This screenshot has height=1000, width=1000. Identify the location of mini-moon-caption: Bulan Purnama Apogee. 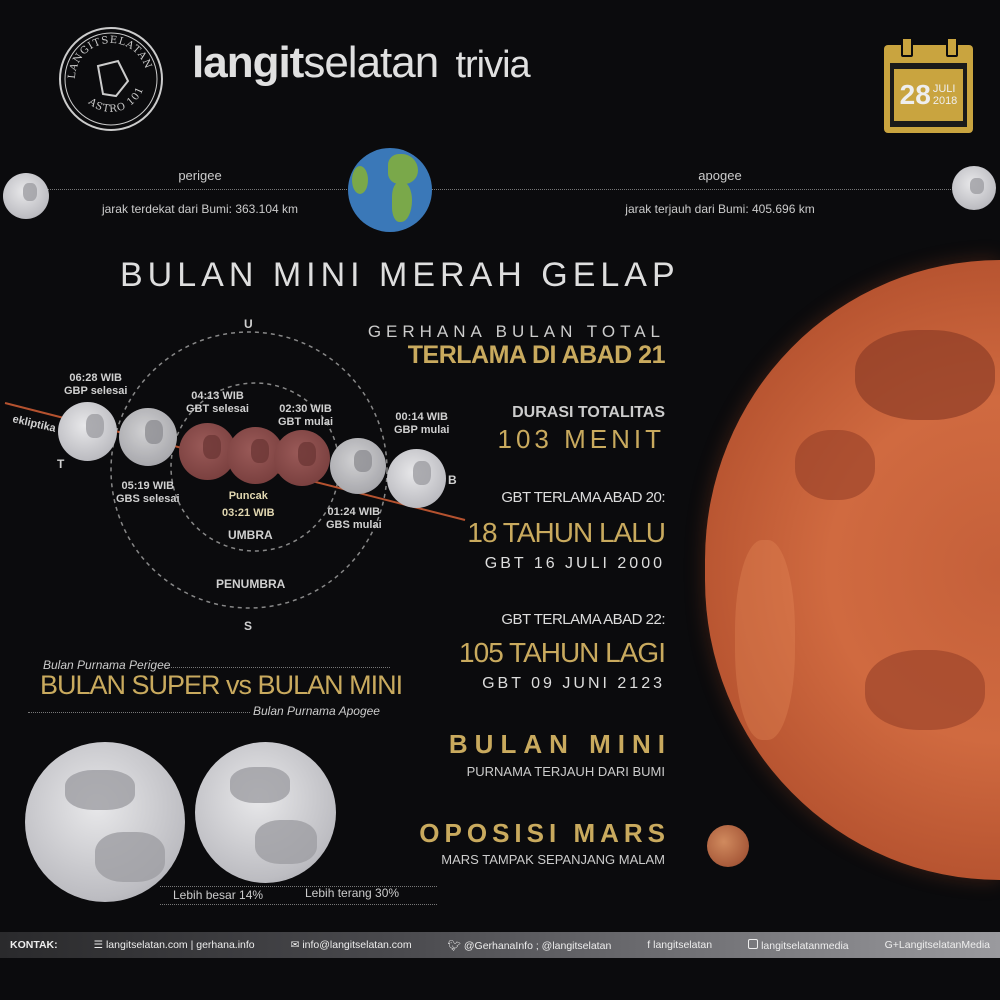
(316, 711).